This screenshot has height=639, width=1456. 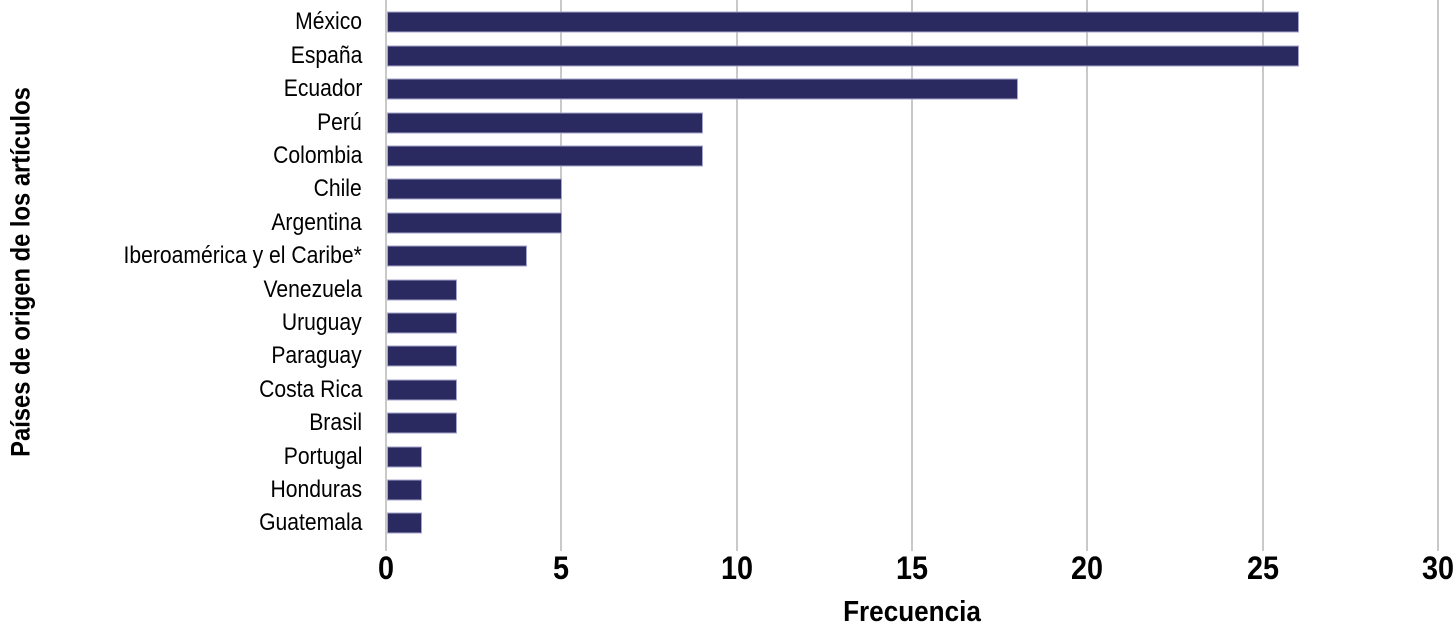 I want to click on category-label-text: Honduras, so click(x=316, y=489).